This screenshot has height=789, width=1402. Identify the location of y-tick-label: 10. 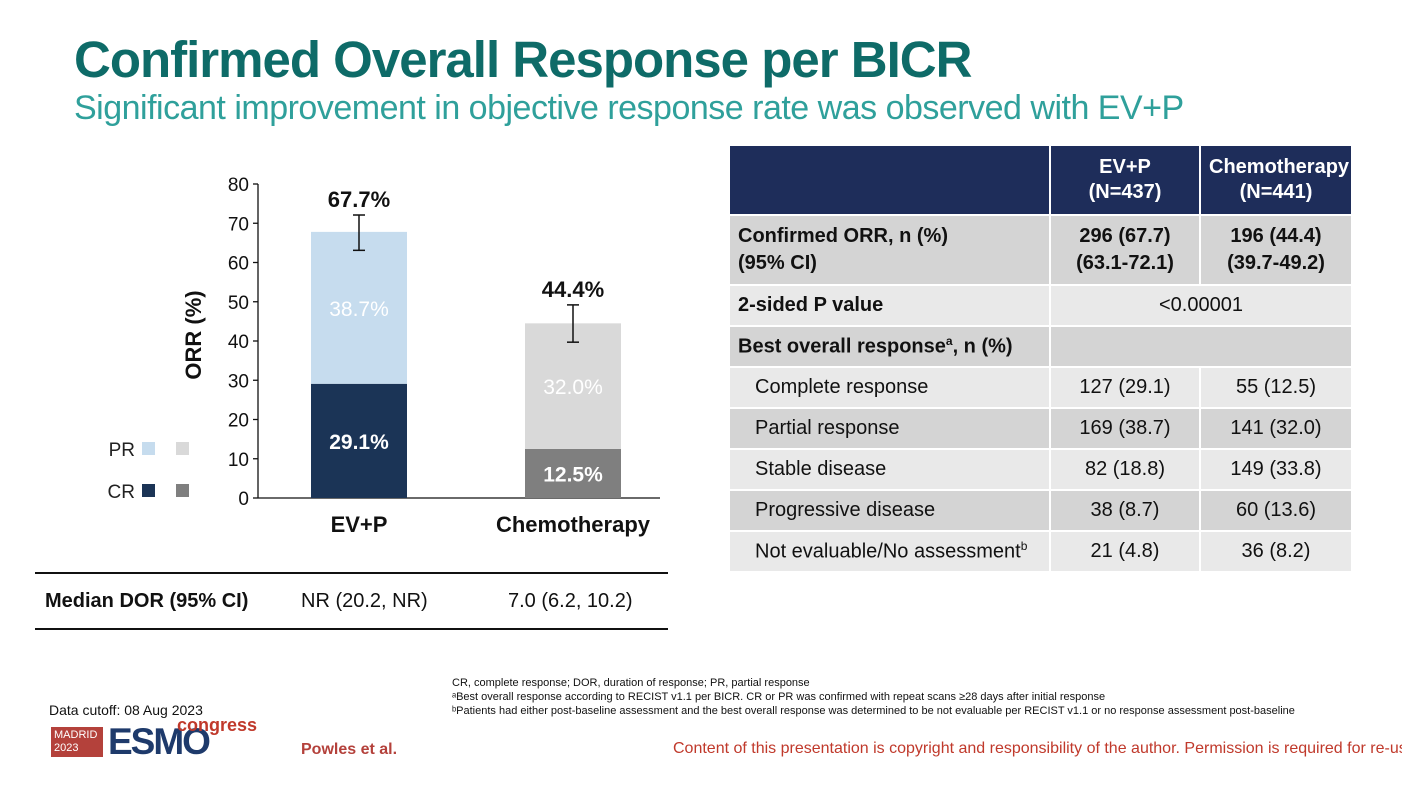
(238, 460).